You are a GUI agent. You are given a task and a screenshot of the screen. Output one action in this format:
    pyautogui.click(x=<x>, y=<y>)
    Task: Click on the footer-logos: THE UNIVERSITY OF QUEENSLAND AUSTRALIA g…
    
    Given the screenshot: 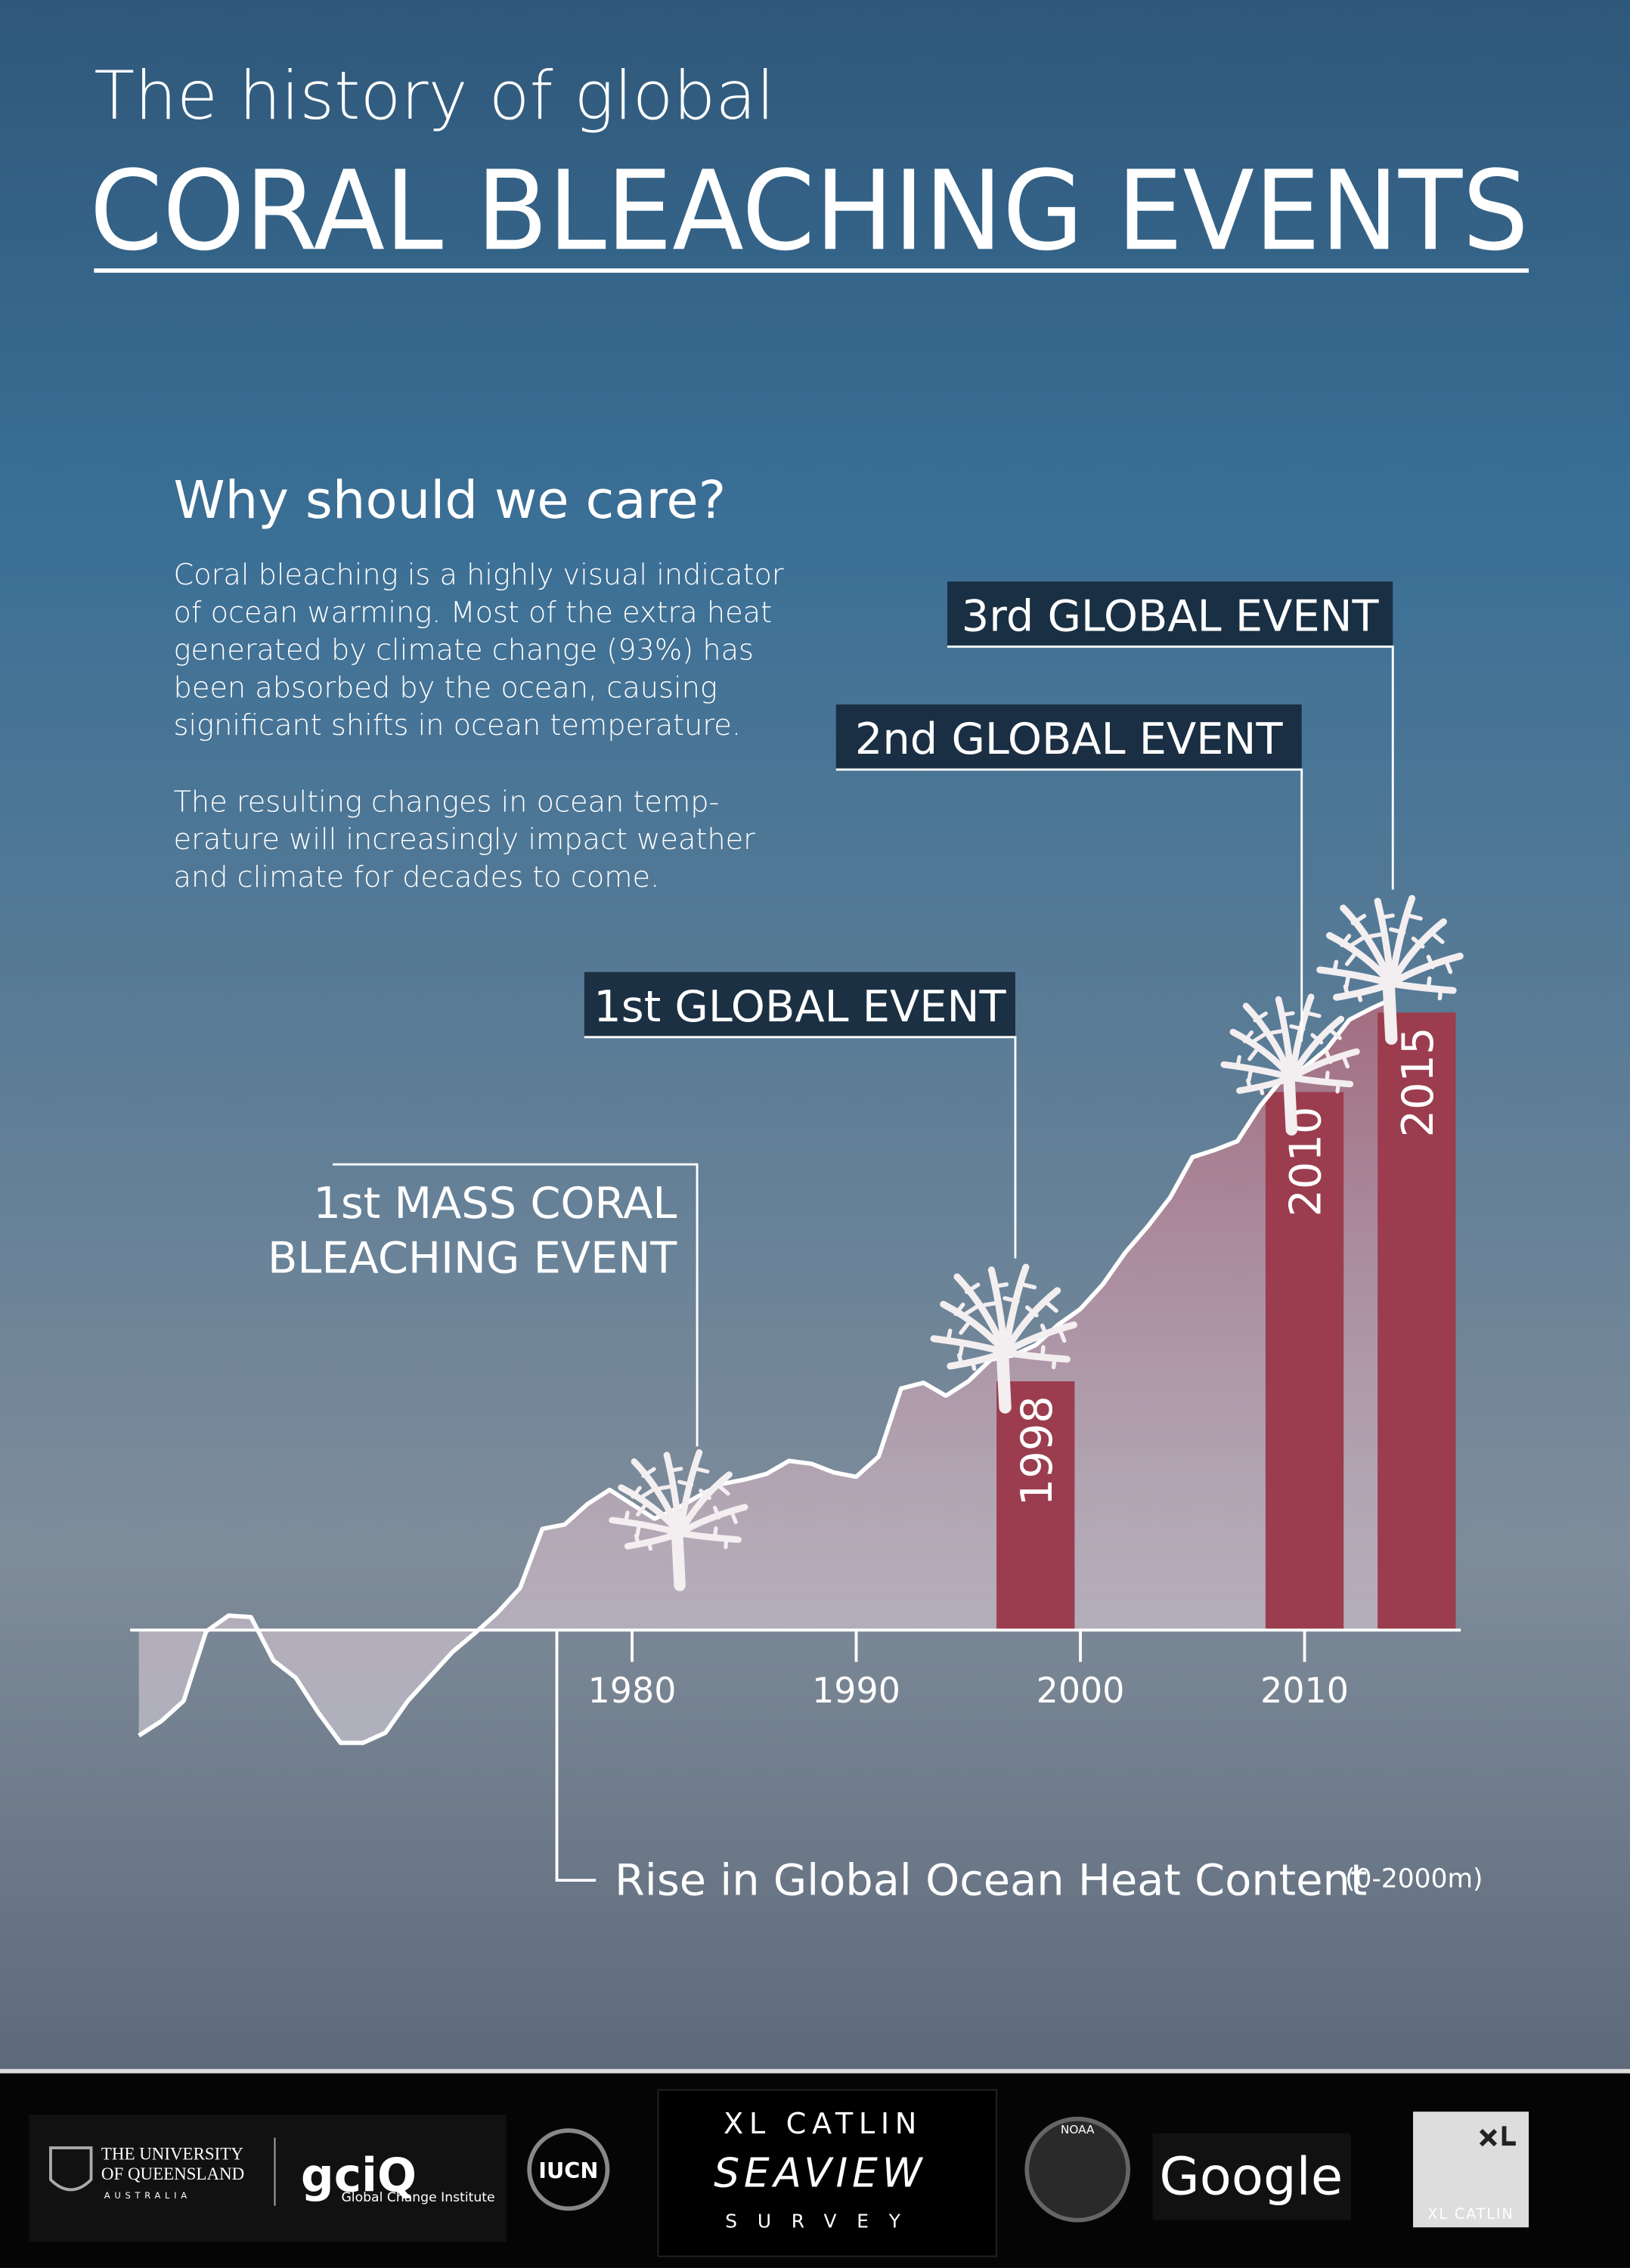 What is the action you would take?
    pyautogui.click(x=779, y=2173)
    